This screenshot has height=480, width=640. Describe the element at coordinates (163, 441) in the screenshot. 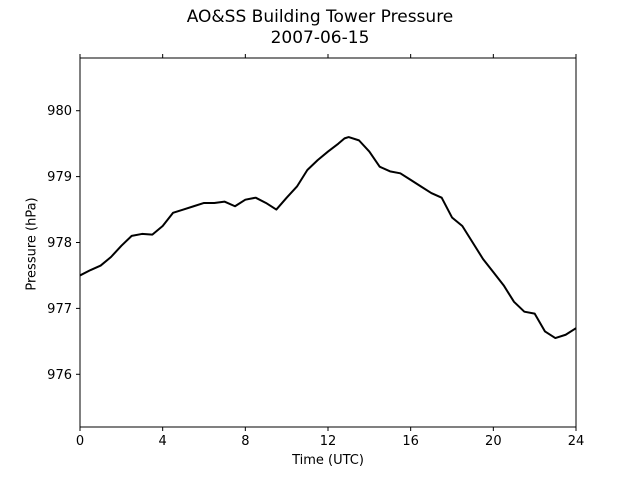

I see `x-tick-label: 4` at that location.